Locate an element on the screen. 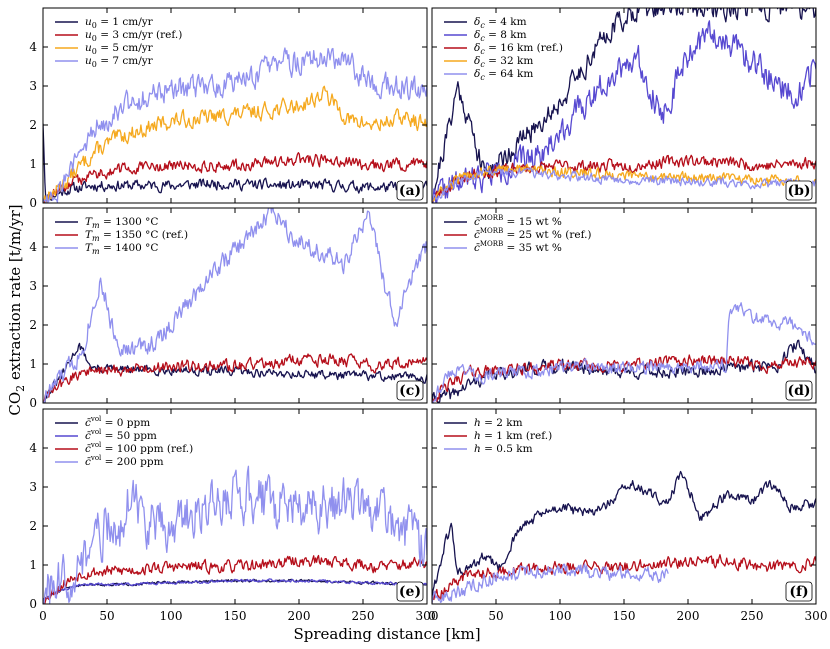  legend-entry: c̄vol = 0 ppm is located at coordinates (117, 422).